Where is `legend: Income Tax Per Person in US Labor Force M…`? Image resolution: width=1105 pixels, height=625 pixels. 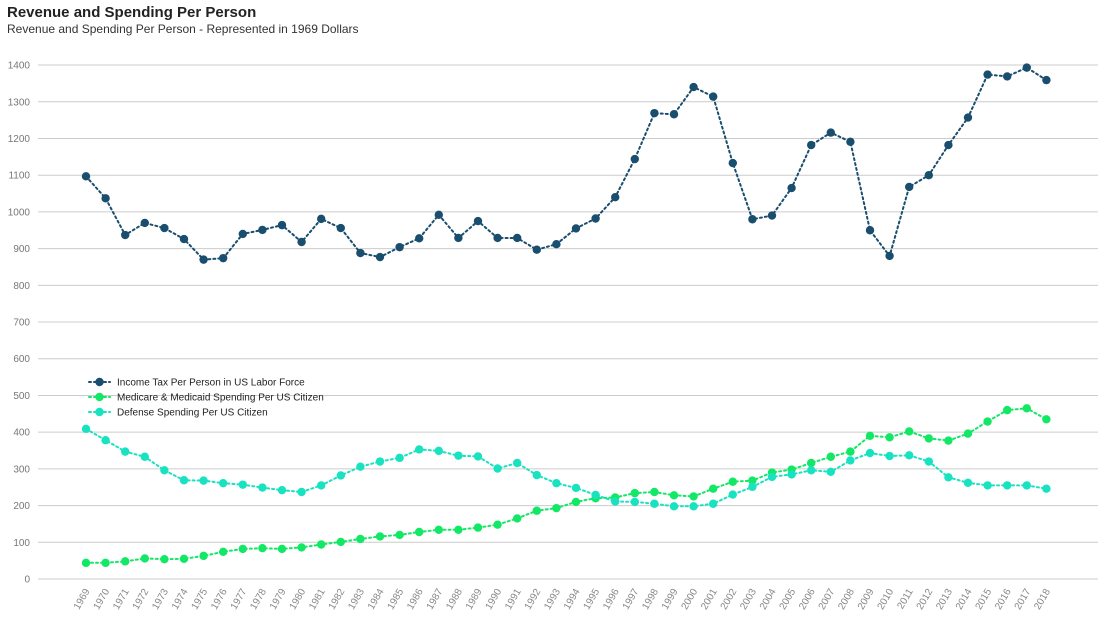
legend: Income Tax Per Person in US Labor Force M… is located at coordinates (206, 398).